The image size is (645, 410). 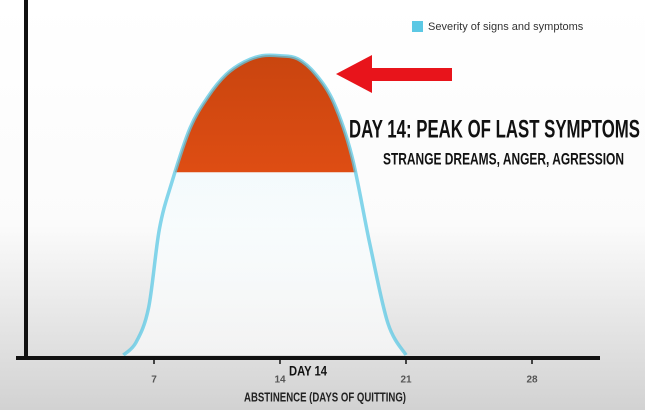 I want to click on annotation-title: DAY 14: PEAK OF LAST SYMPTOMS, so click(x=494, y=130).